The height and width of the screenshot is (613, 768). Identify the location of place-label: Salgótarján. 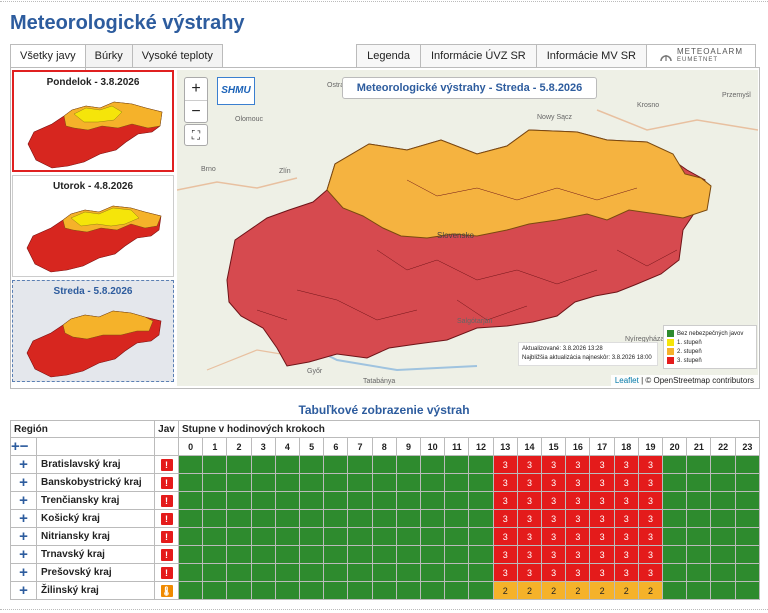
(475, 321).